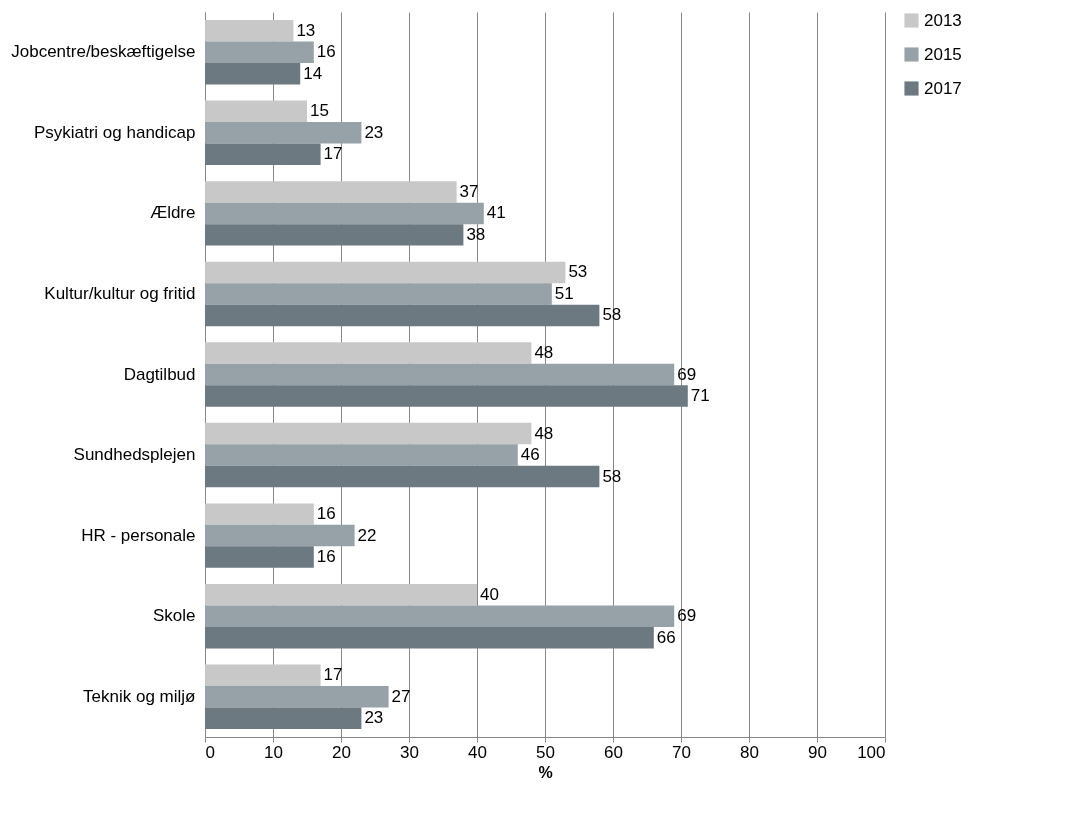 The height and width of the screenshot is (815, 1082). I want to click on y-tick-label: Teknik og miljø, so click(139, 696).